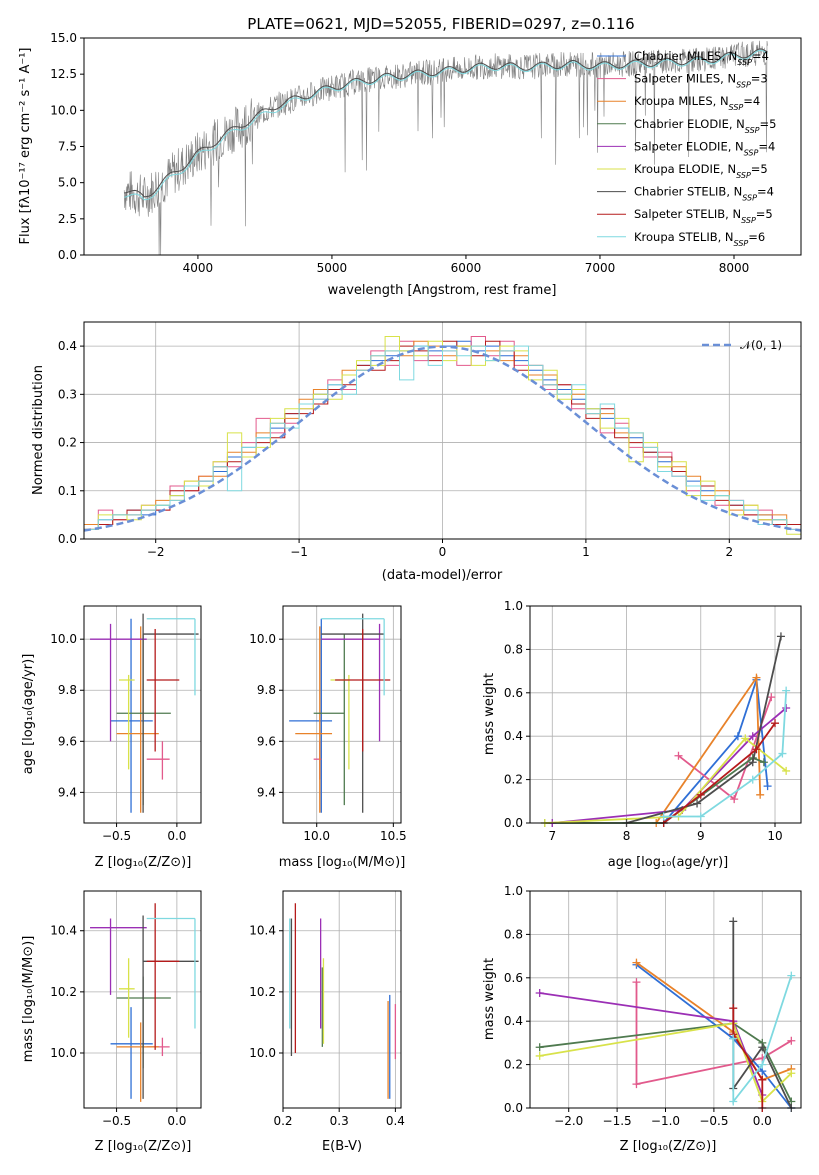 The height and width of the screenshot is (1175, 819). I want to click on mass-ebv-x-tick-label: 0.4, so click(395, 1121).